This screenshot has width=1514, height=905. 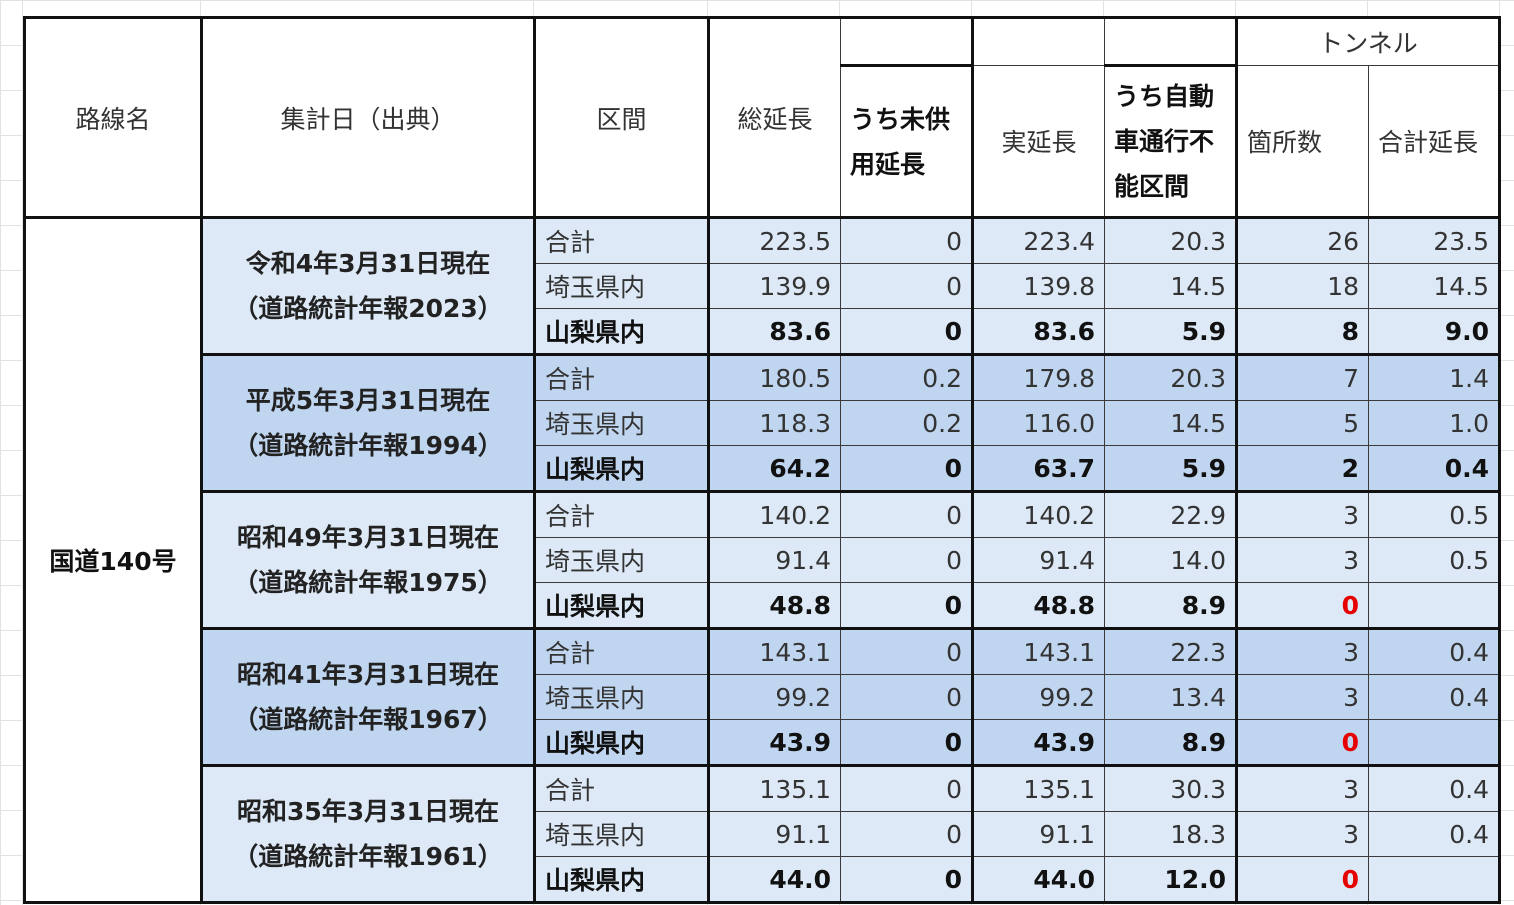 I want to click on tunnel-count-cell: 8, so click(x=1302, y=332).